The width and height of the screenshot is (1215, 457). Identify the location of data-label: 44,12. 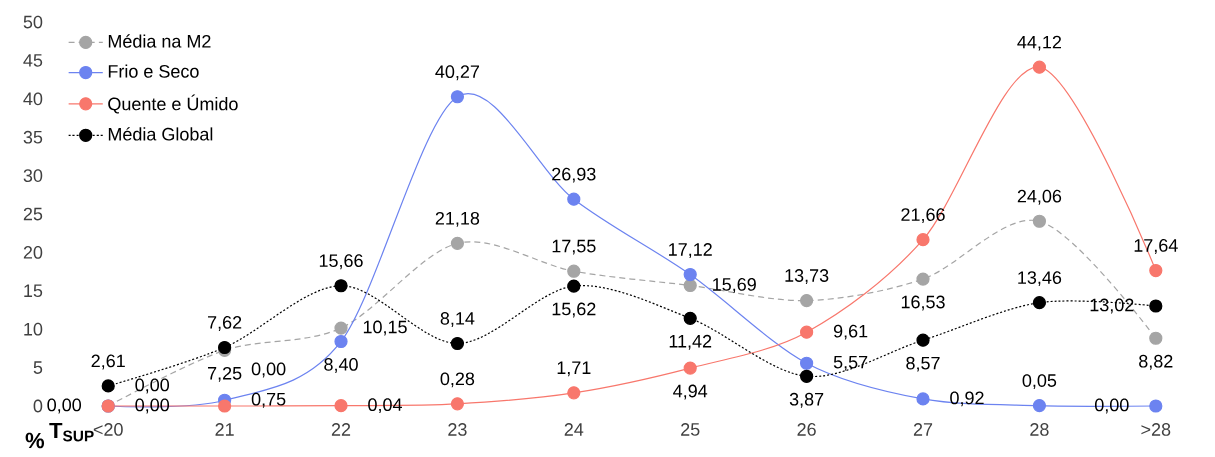
(1039, 43).